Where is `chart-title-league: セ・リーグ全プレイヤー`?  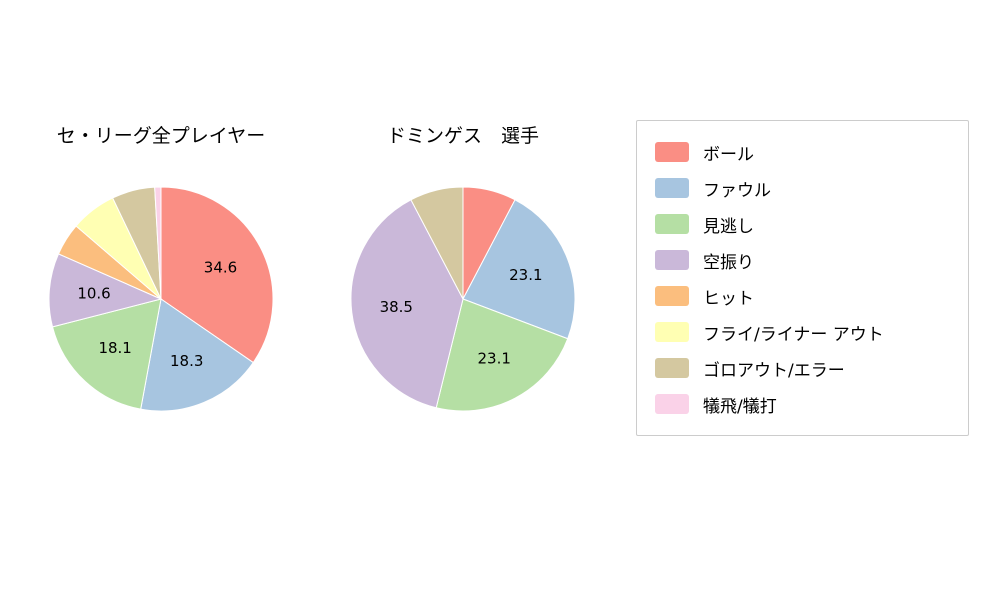 chart-title-league: セ・リーグ全プレイヤー is located at coordinates (161, 136).